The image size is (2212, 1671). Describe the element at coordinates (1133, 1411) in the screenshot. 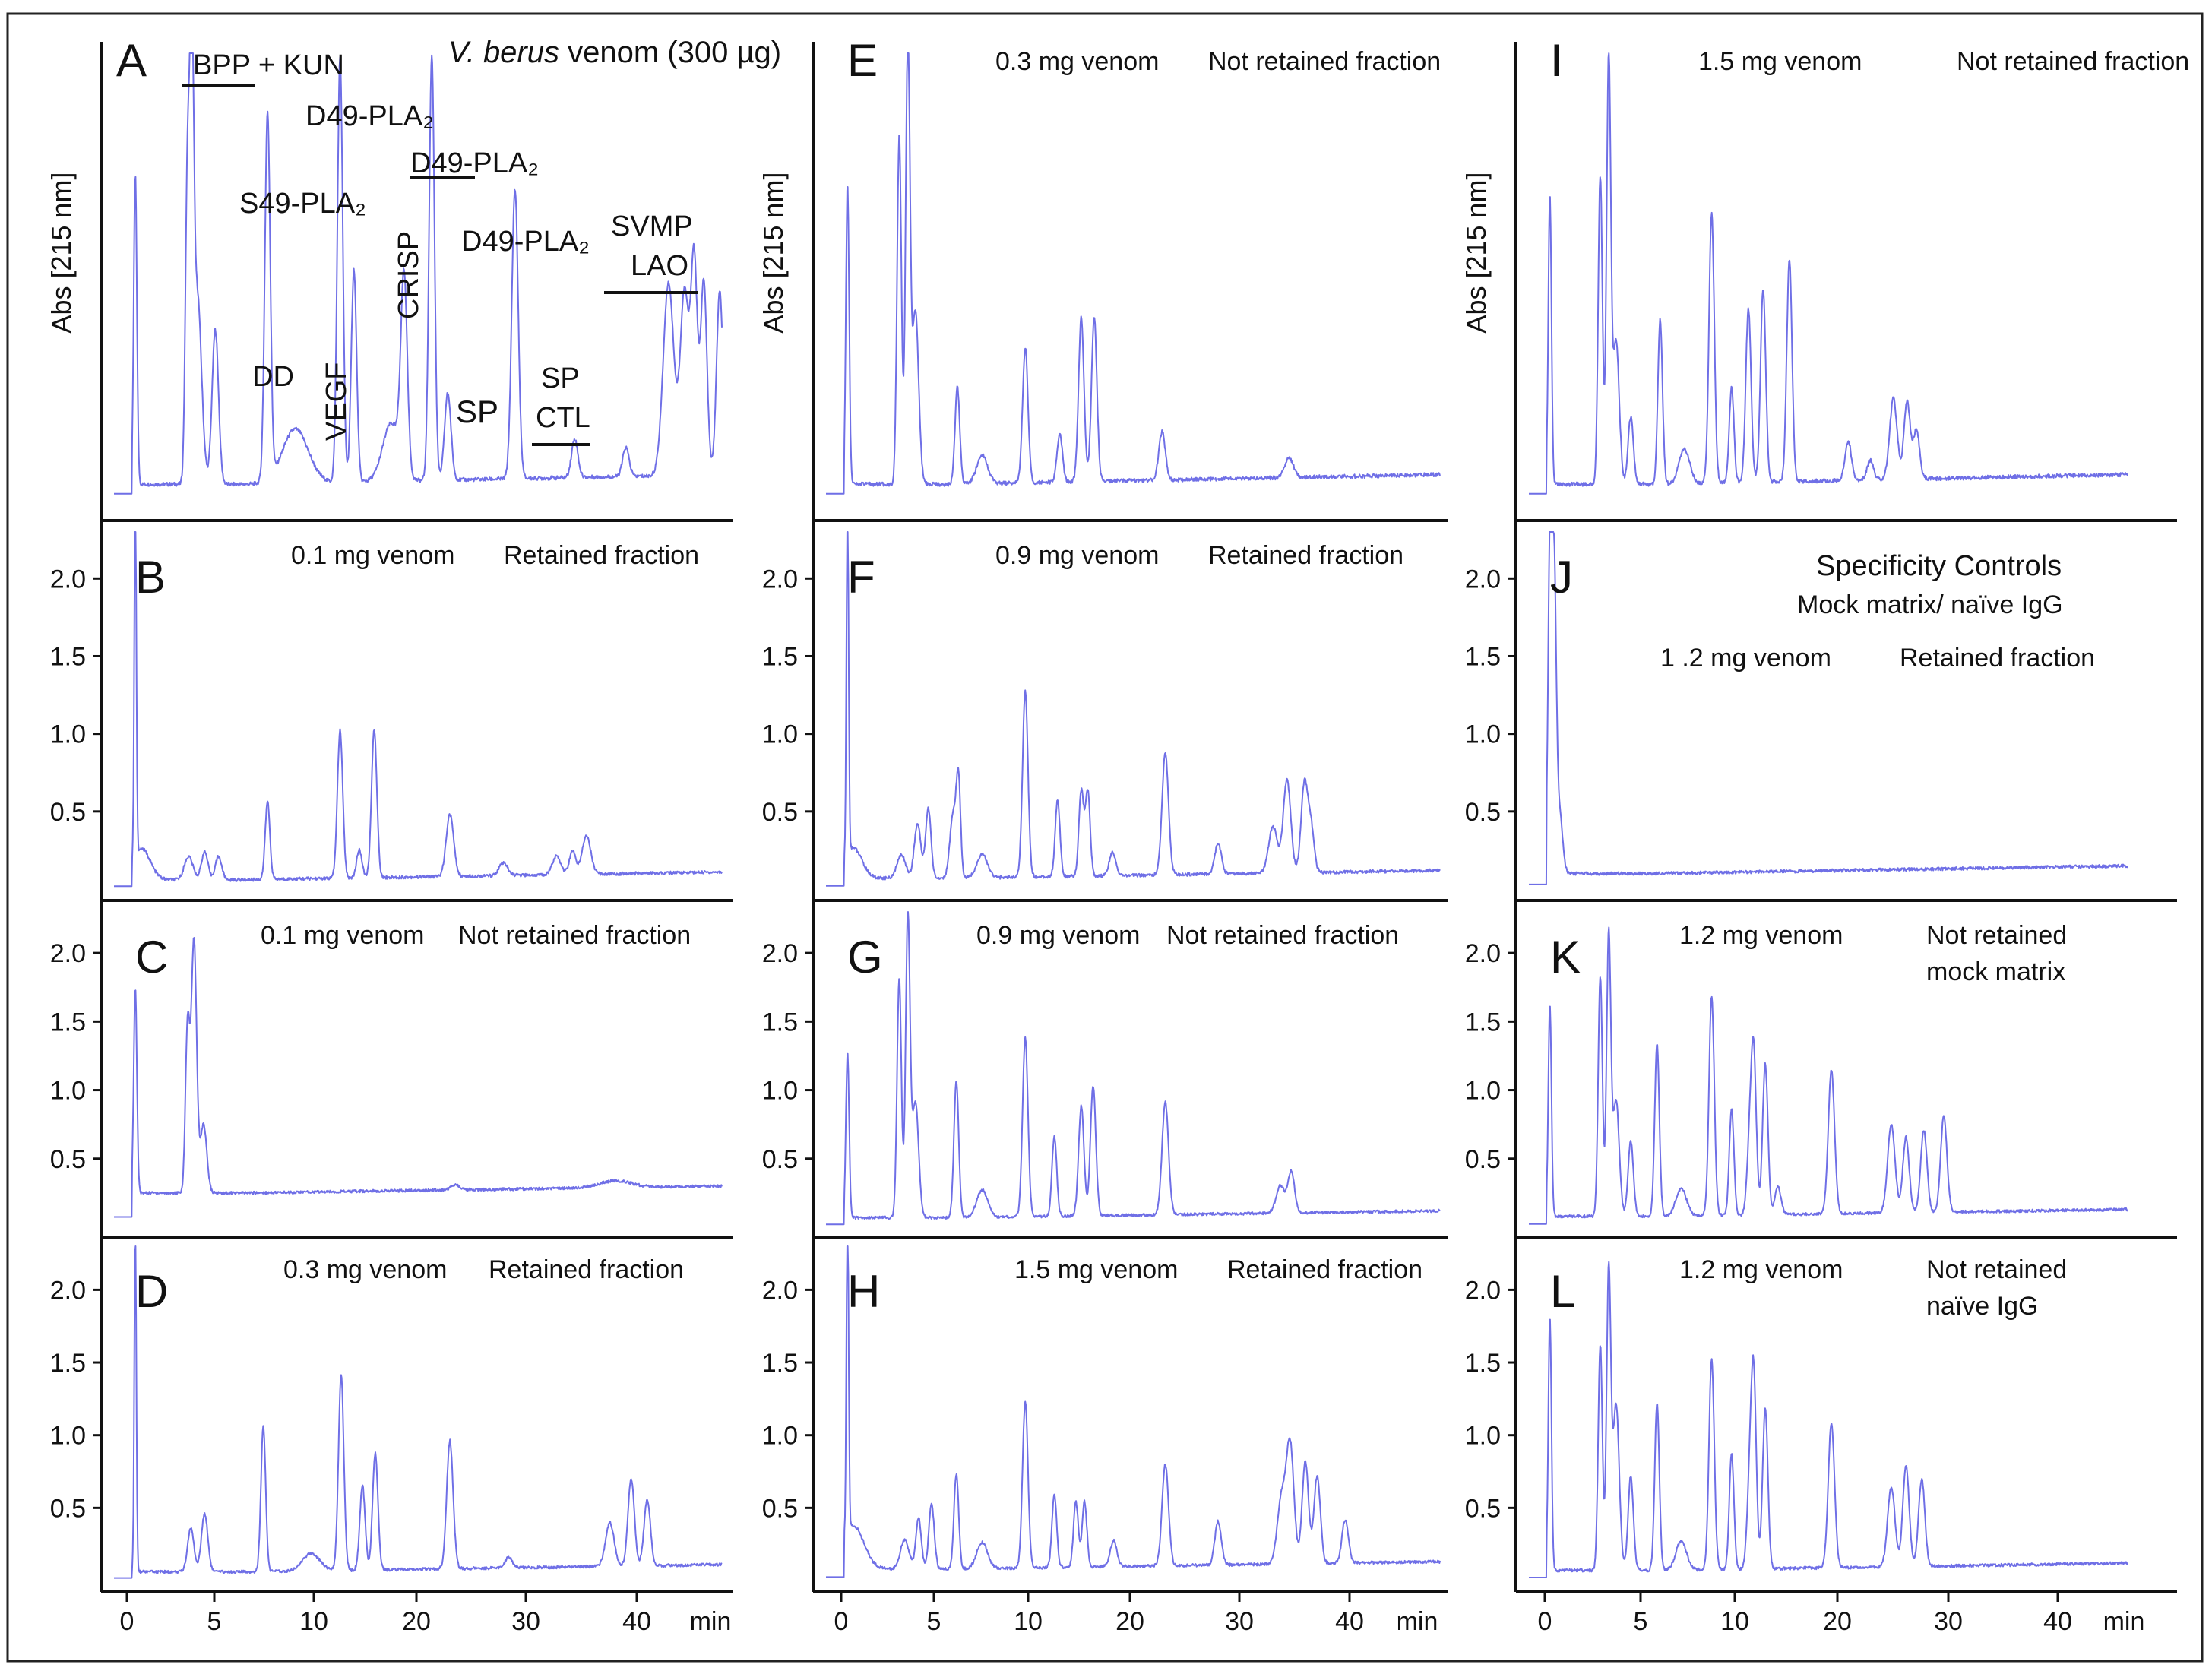

I see `chromatogram-trace-H` at that location.